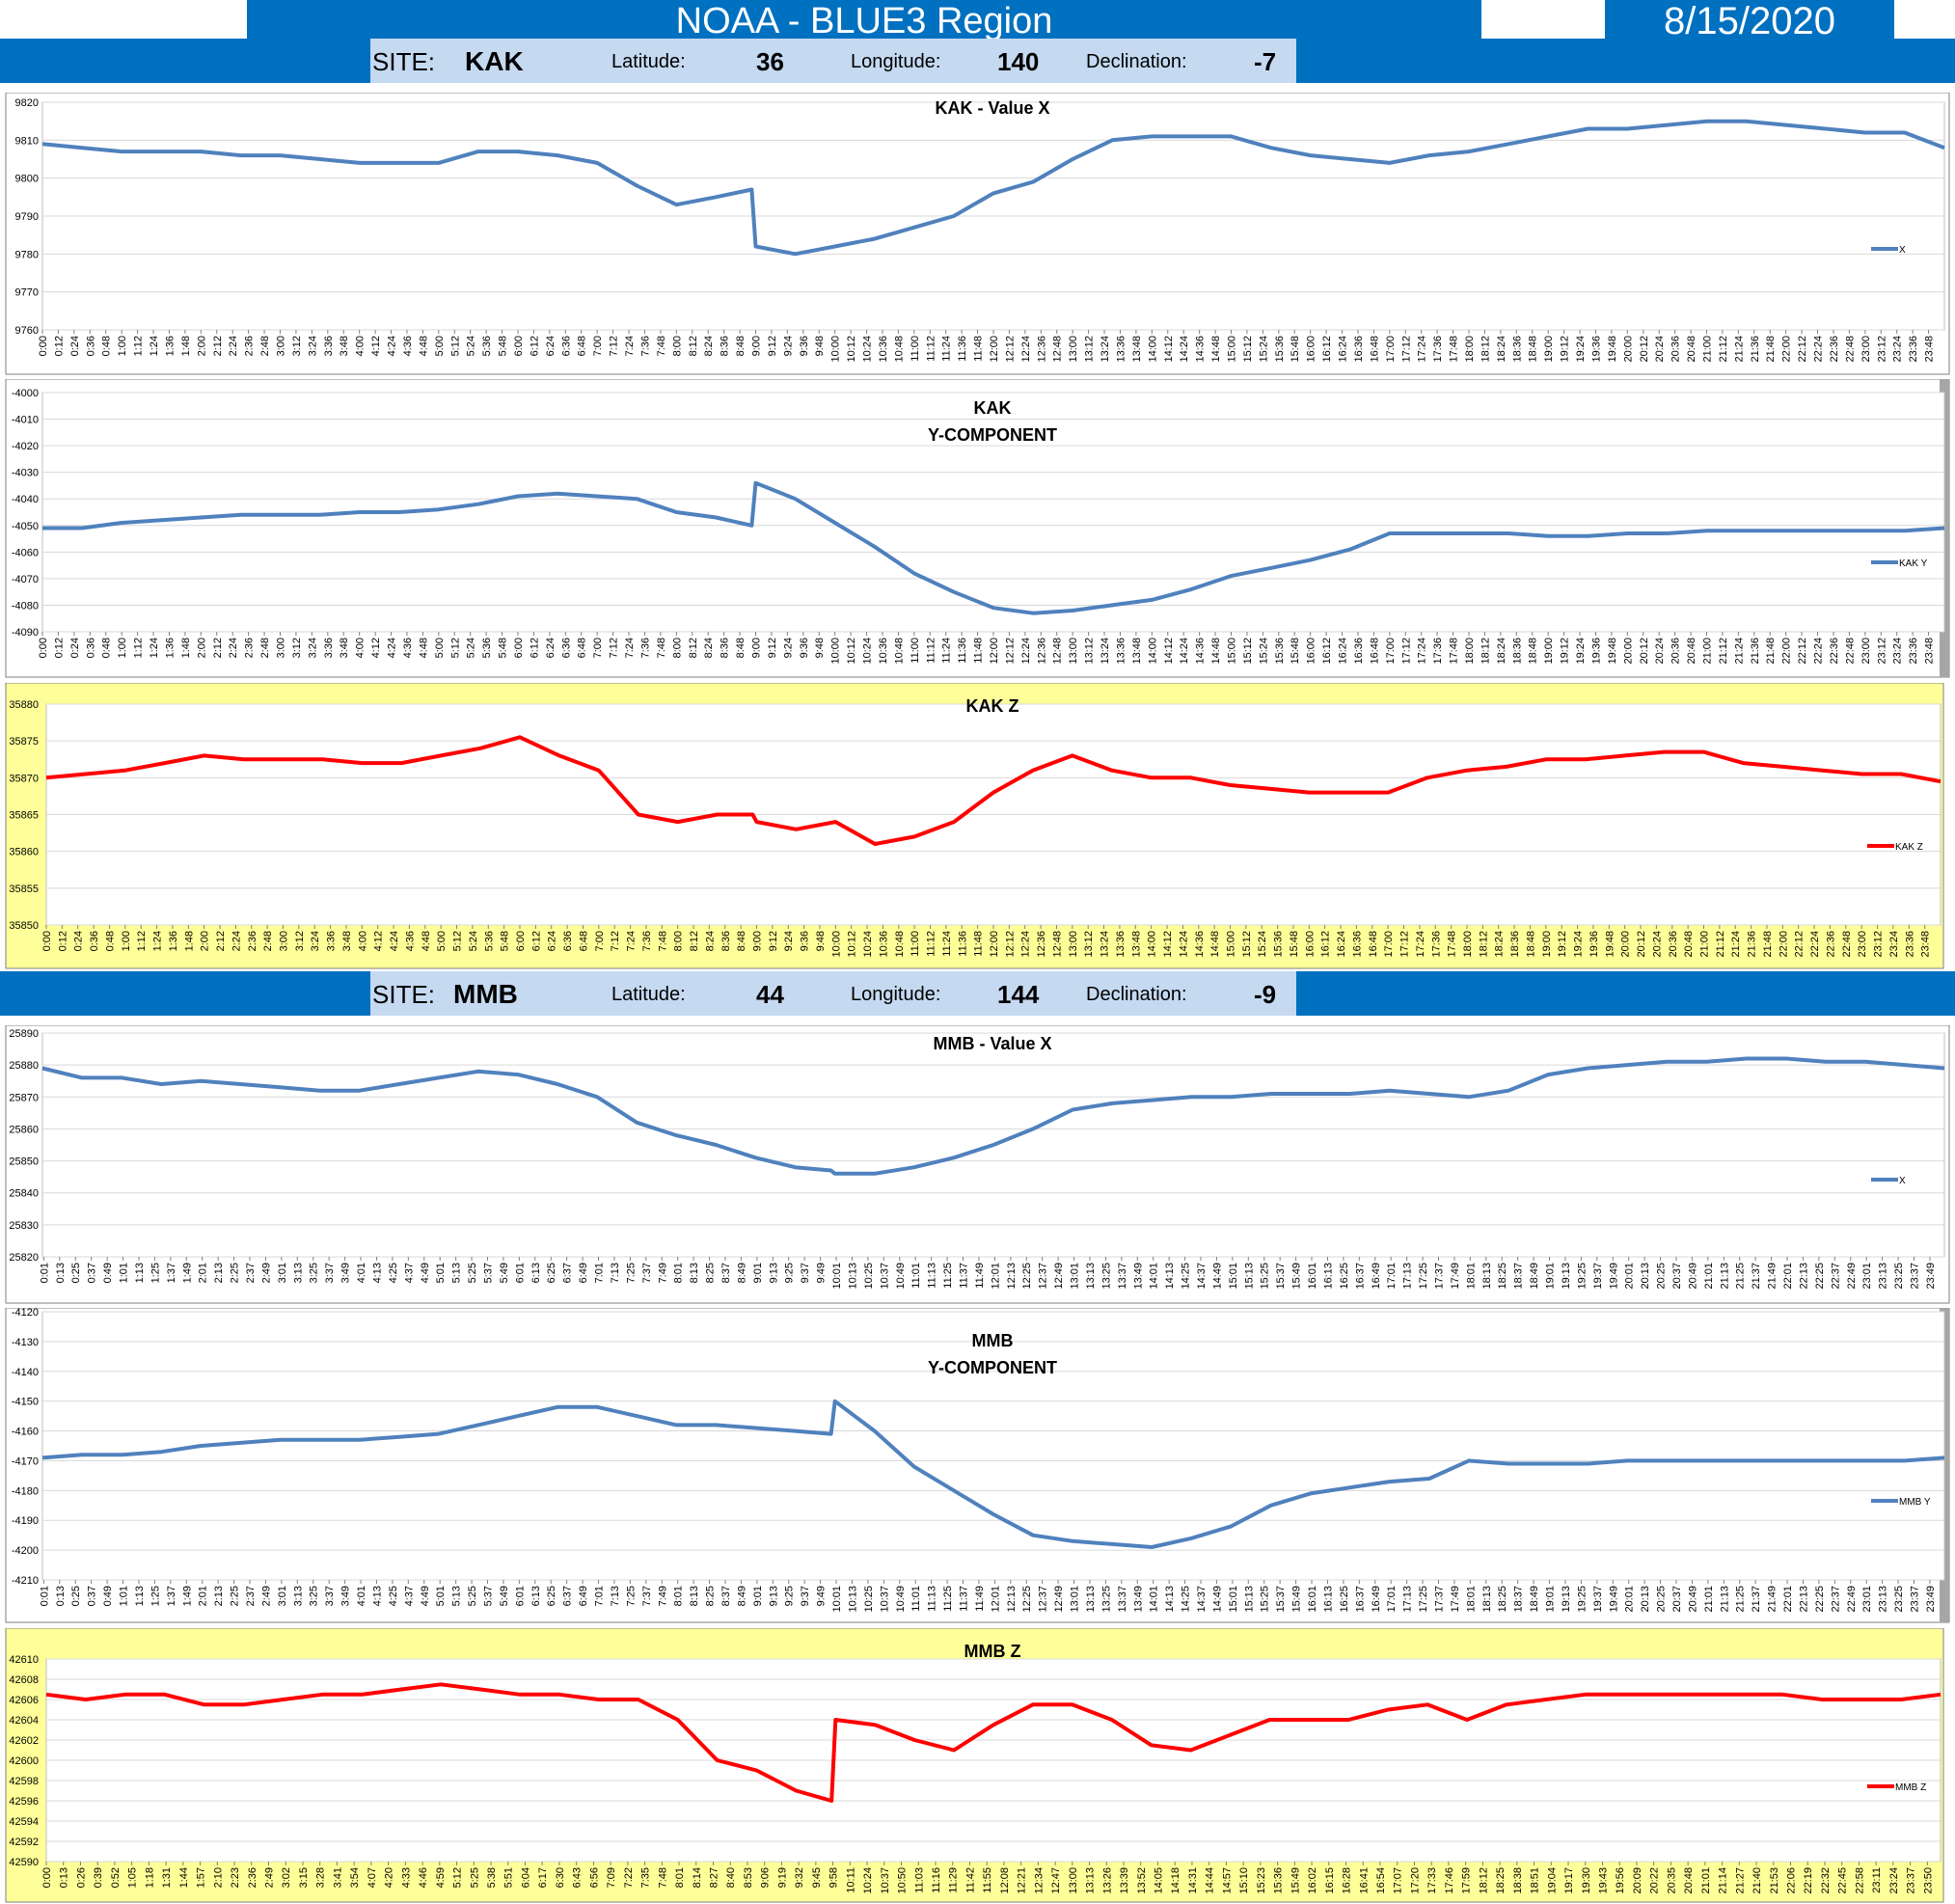 The height and width of the screenshot is (1904, 1955). Describe the element at coordinates (1677, 1599) in the screenshot. I see `x-tick-label: 20:37` at that location.